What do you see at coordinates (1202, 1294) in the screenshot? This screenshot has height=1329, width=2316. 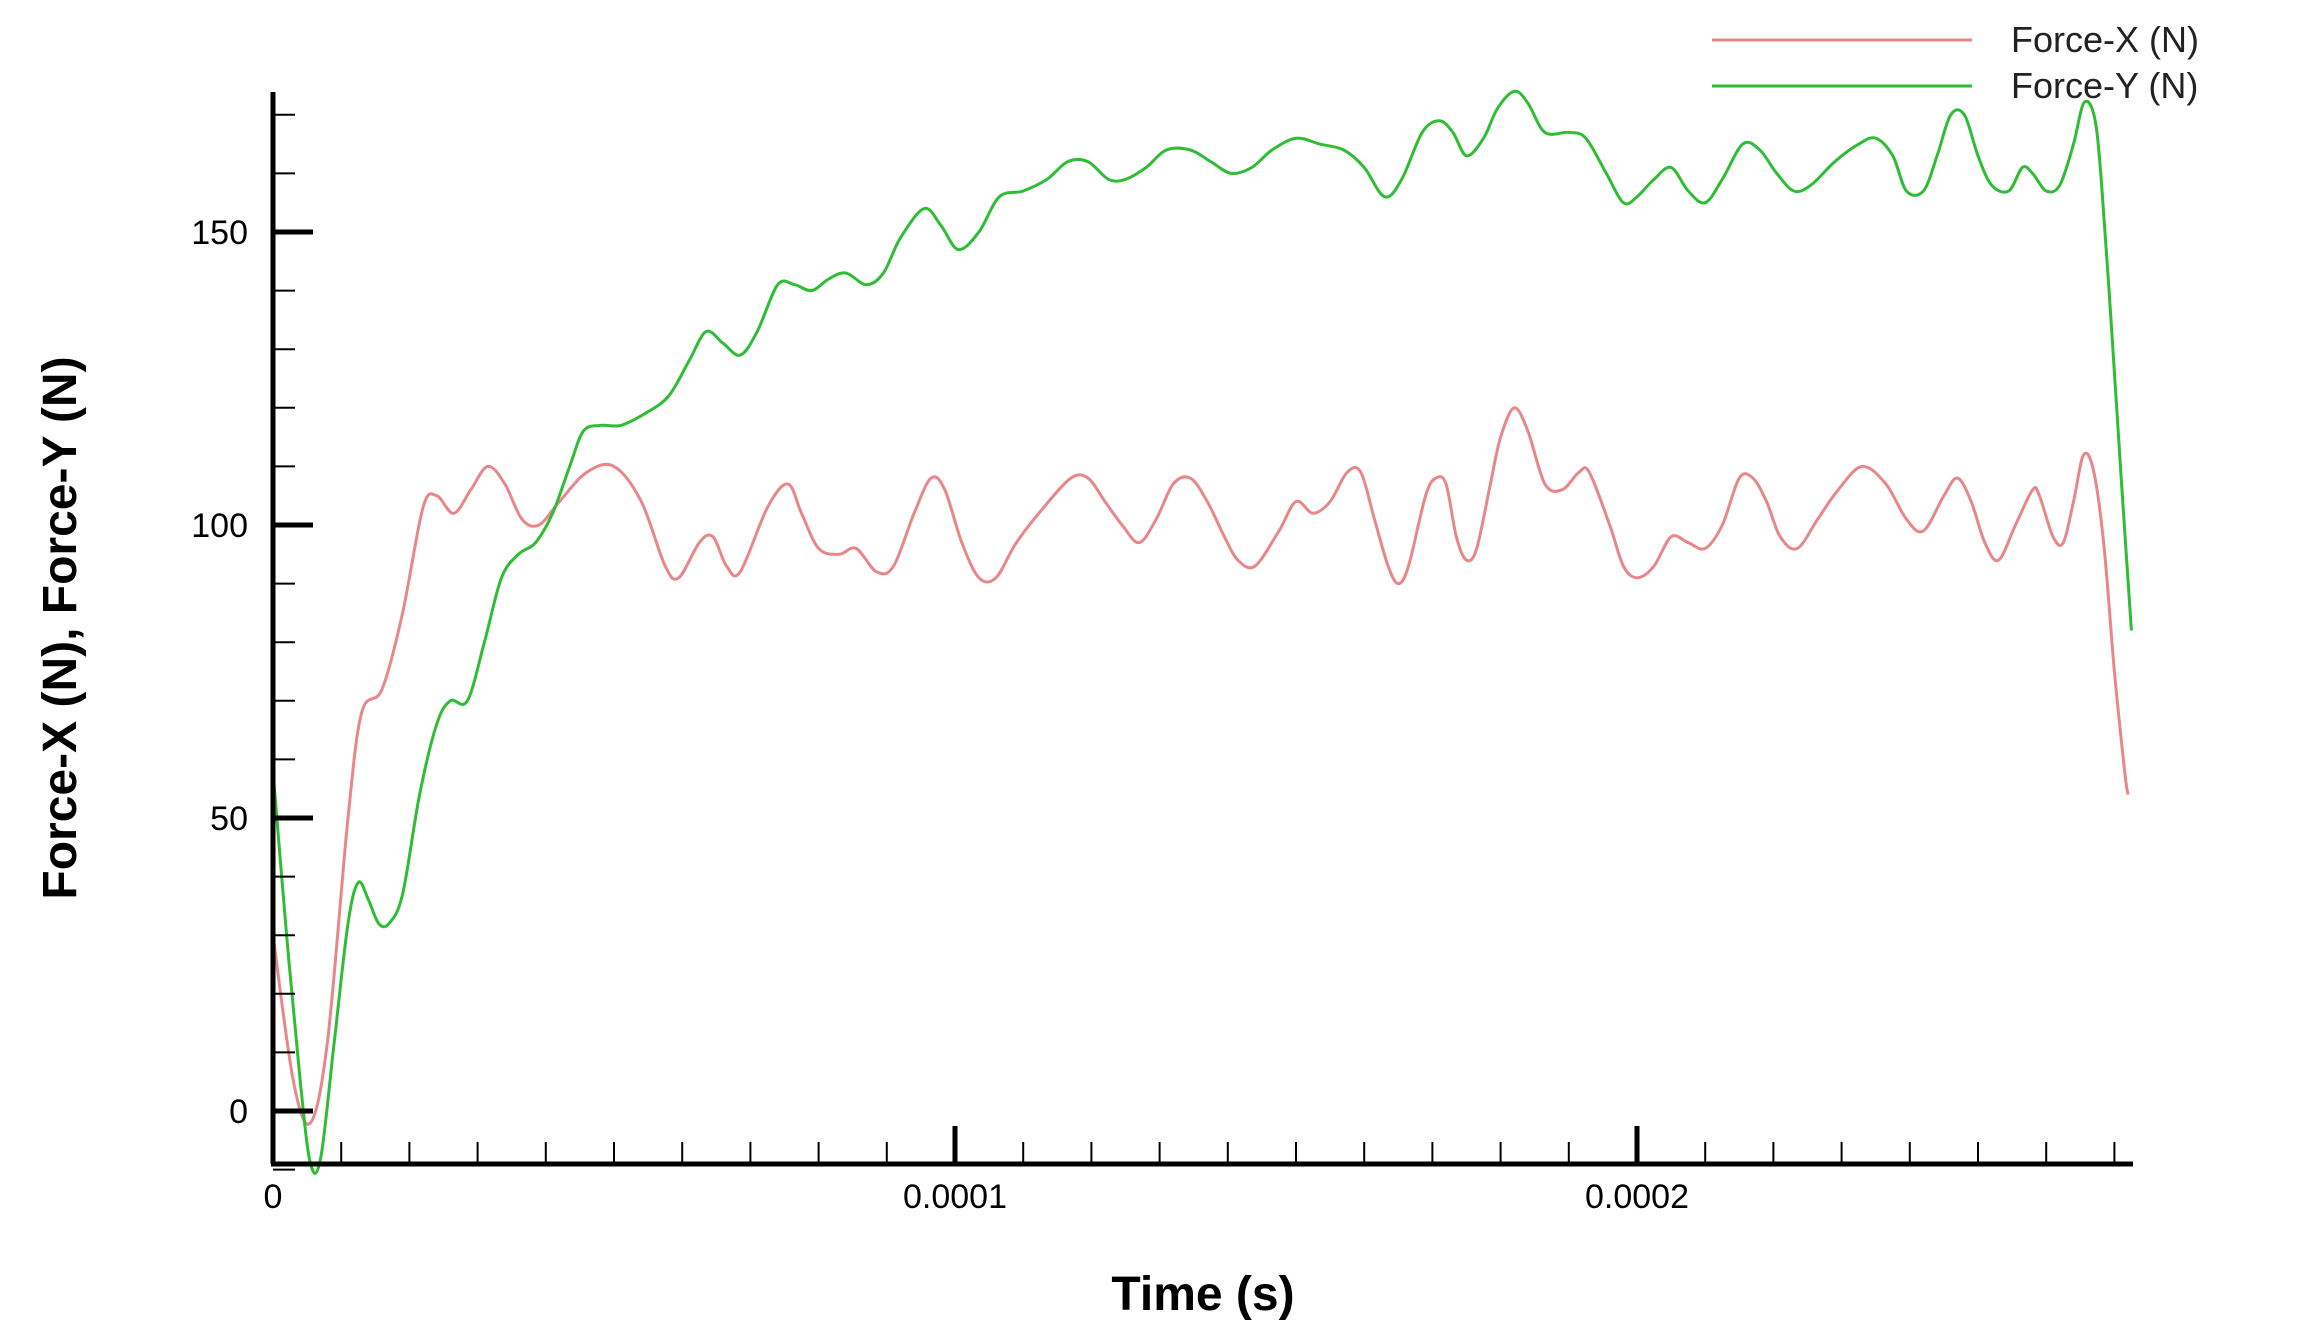 I see `x-axis-title: Time (s)` at bounding box center [1202, 1294].